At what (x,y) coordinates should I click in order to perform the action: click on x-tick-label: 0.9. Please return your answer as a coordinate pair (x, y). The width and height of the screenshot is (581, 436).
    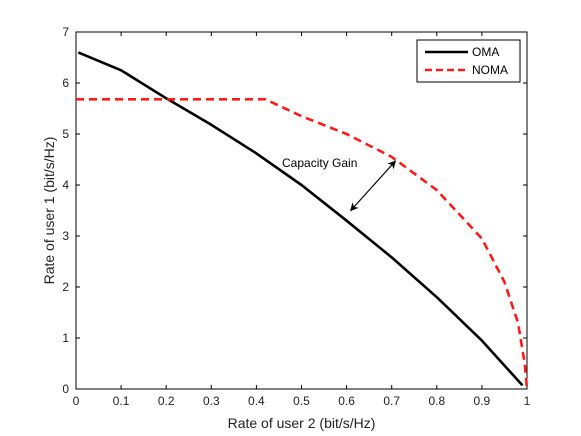
    Looking at the image, I should click on (482, 401).